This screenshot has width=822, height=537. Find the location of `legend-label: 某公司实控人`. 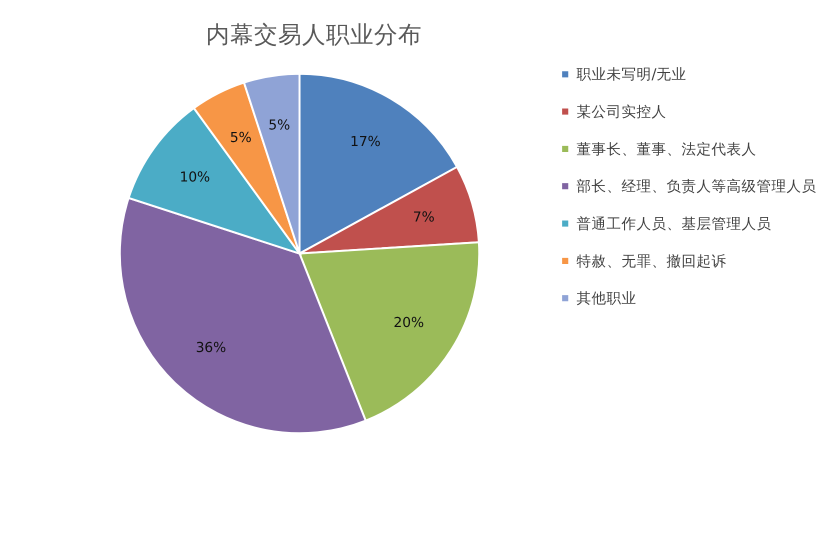

legend-label: 某公司实控人 is located at coordinates (621, 112).